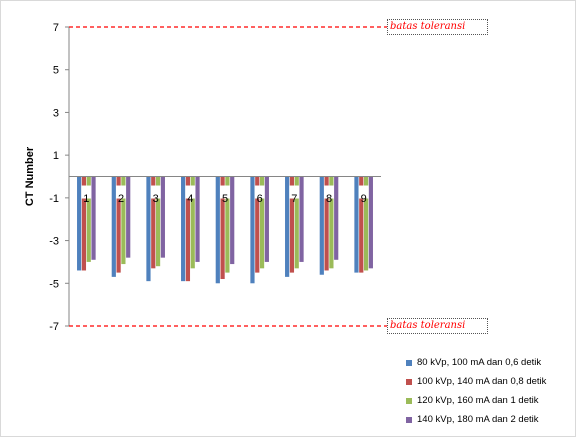  I want to click on category-label: 6, so click(260, 199).